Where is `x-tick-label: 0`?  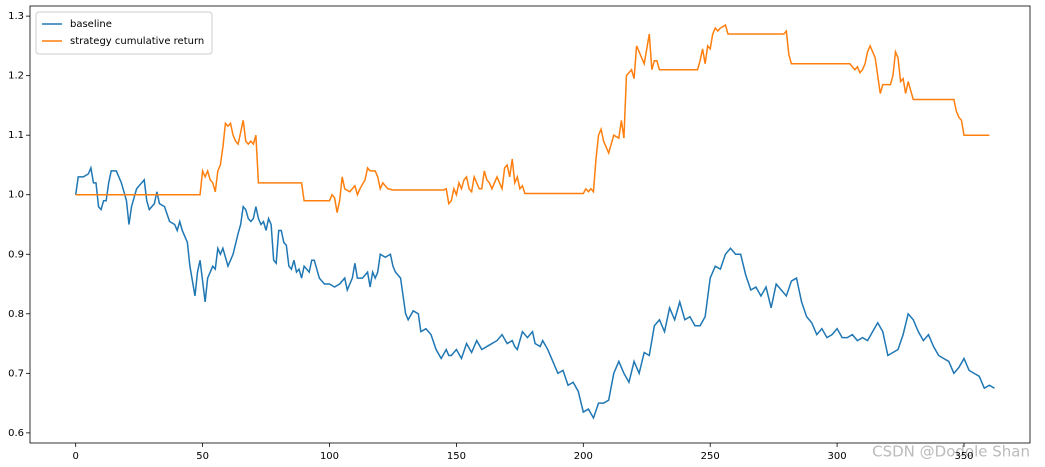 x-tick-label: 0 is located at coordinates (75, 456).